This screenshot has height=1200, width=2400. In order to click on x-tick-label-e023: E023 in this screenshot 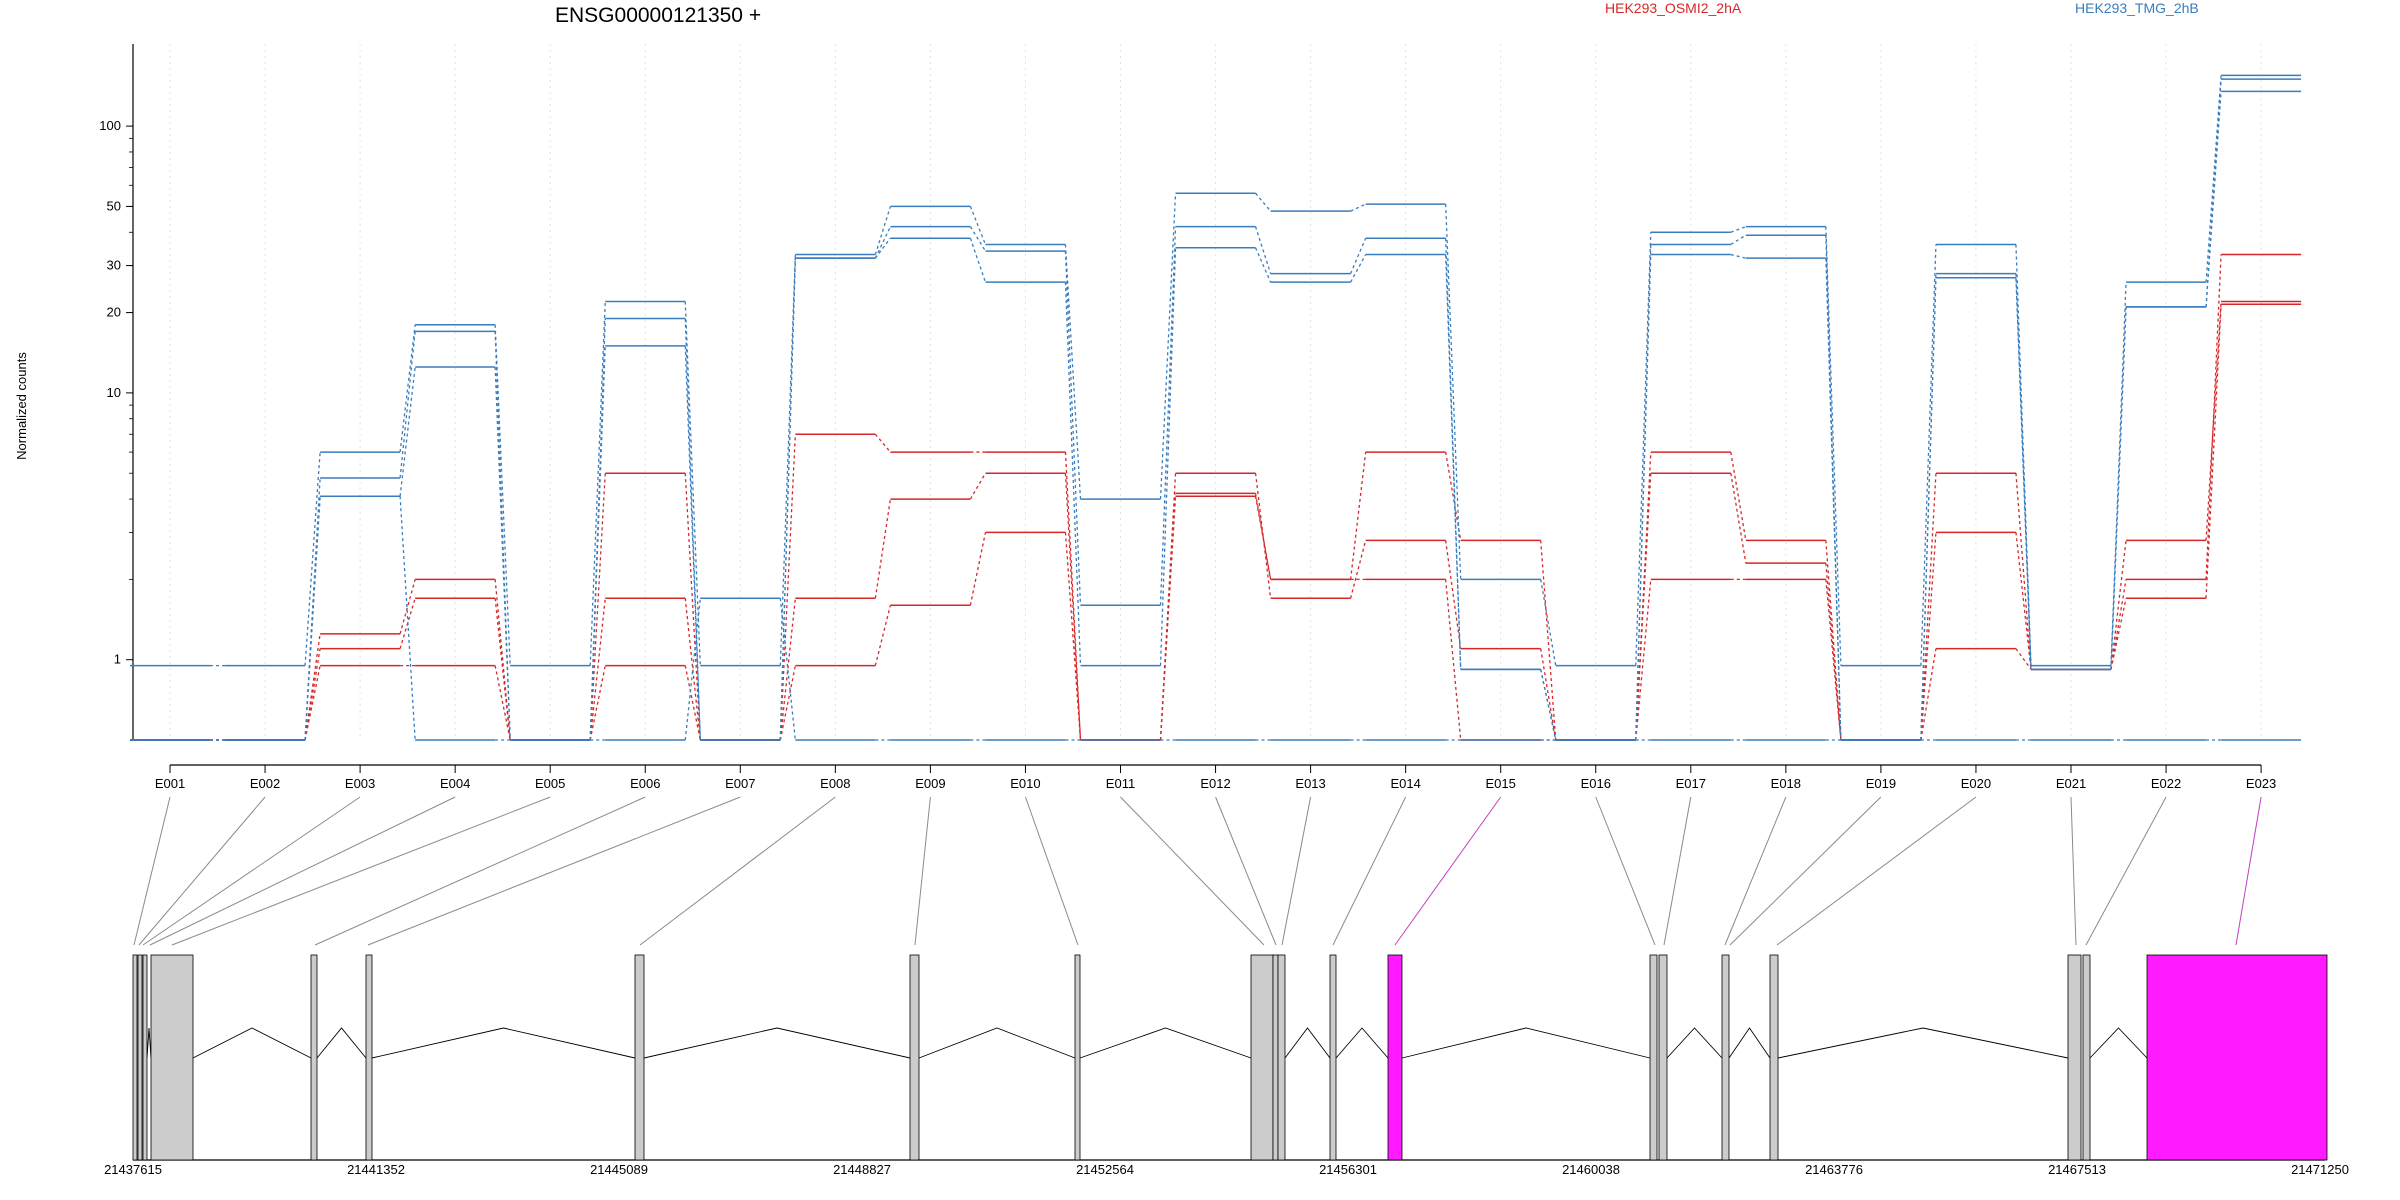, I will do `click(2261, 783)`.